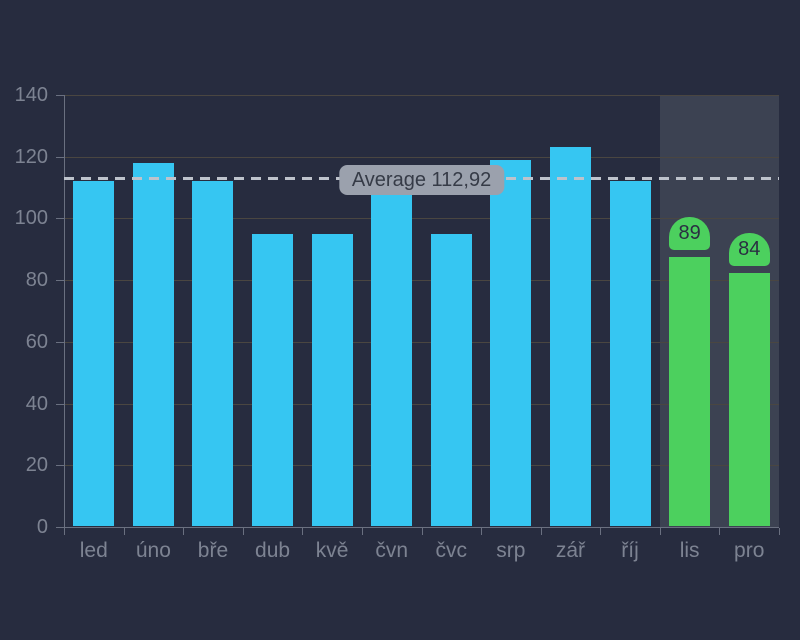 The image size is (800, 640). I want to click on x-axis-label: led, so click(93, 550).